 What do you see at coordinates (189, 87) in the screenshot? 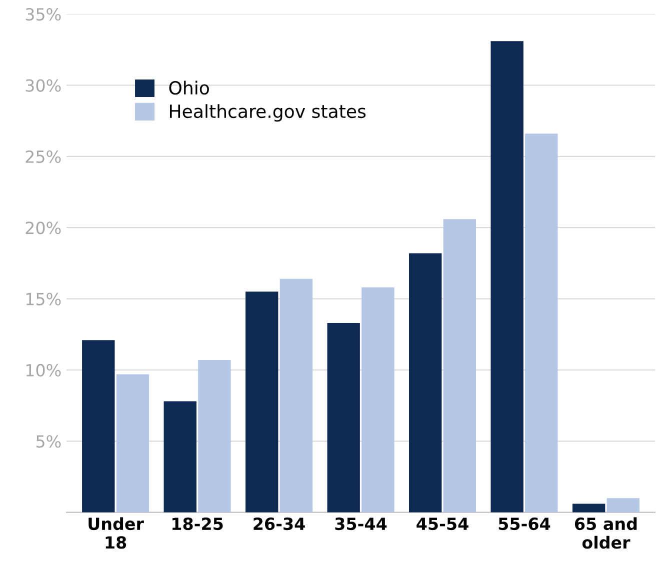
I see `legend-label: Ohio` at bounding box center [189, 87].